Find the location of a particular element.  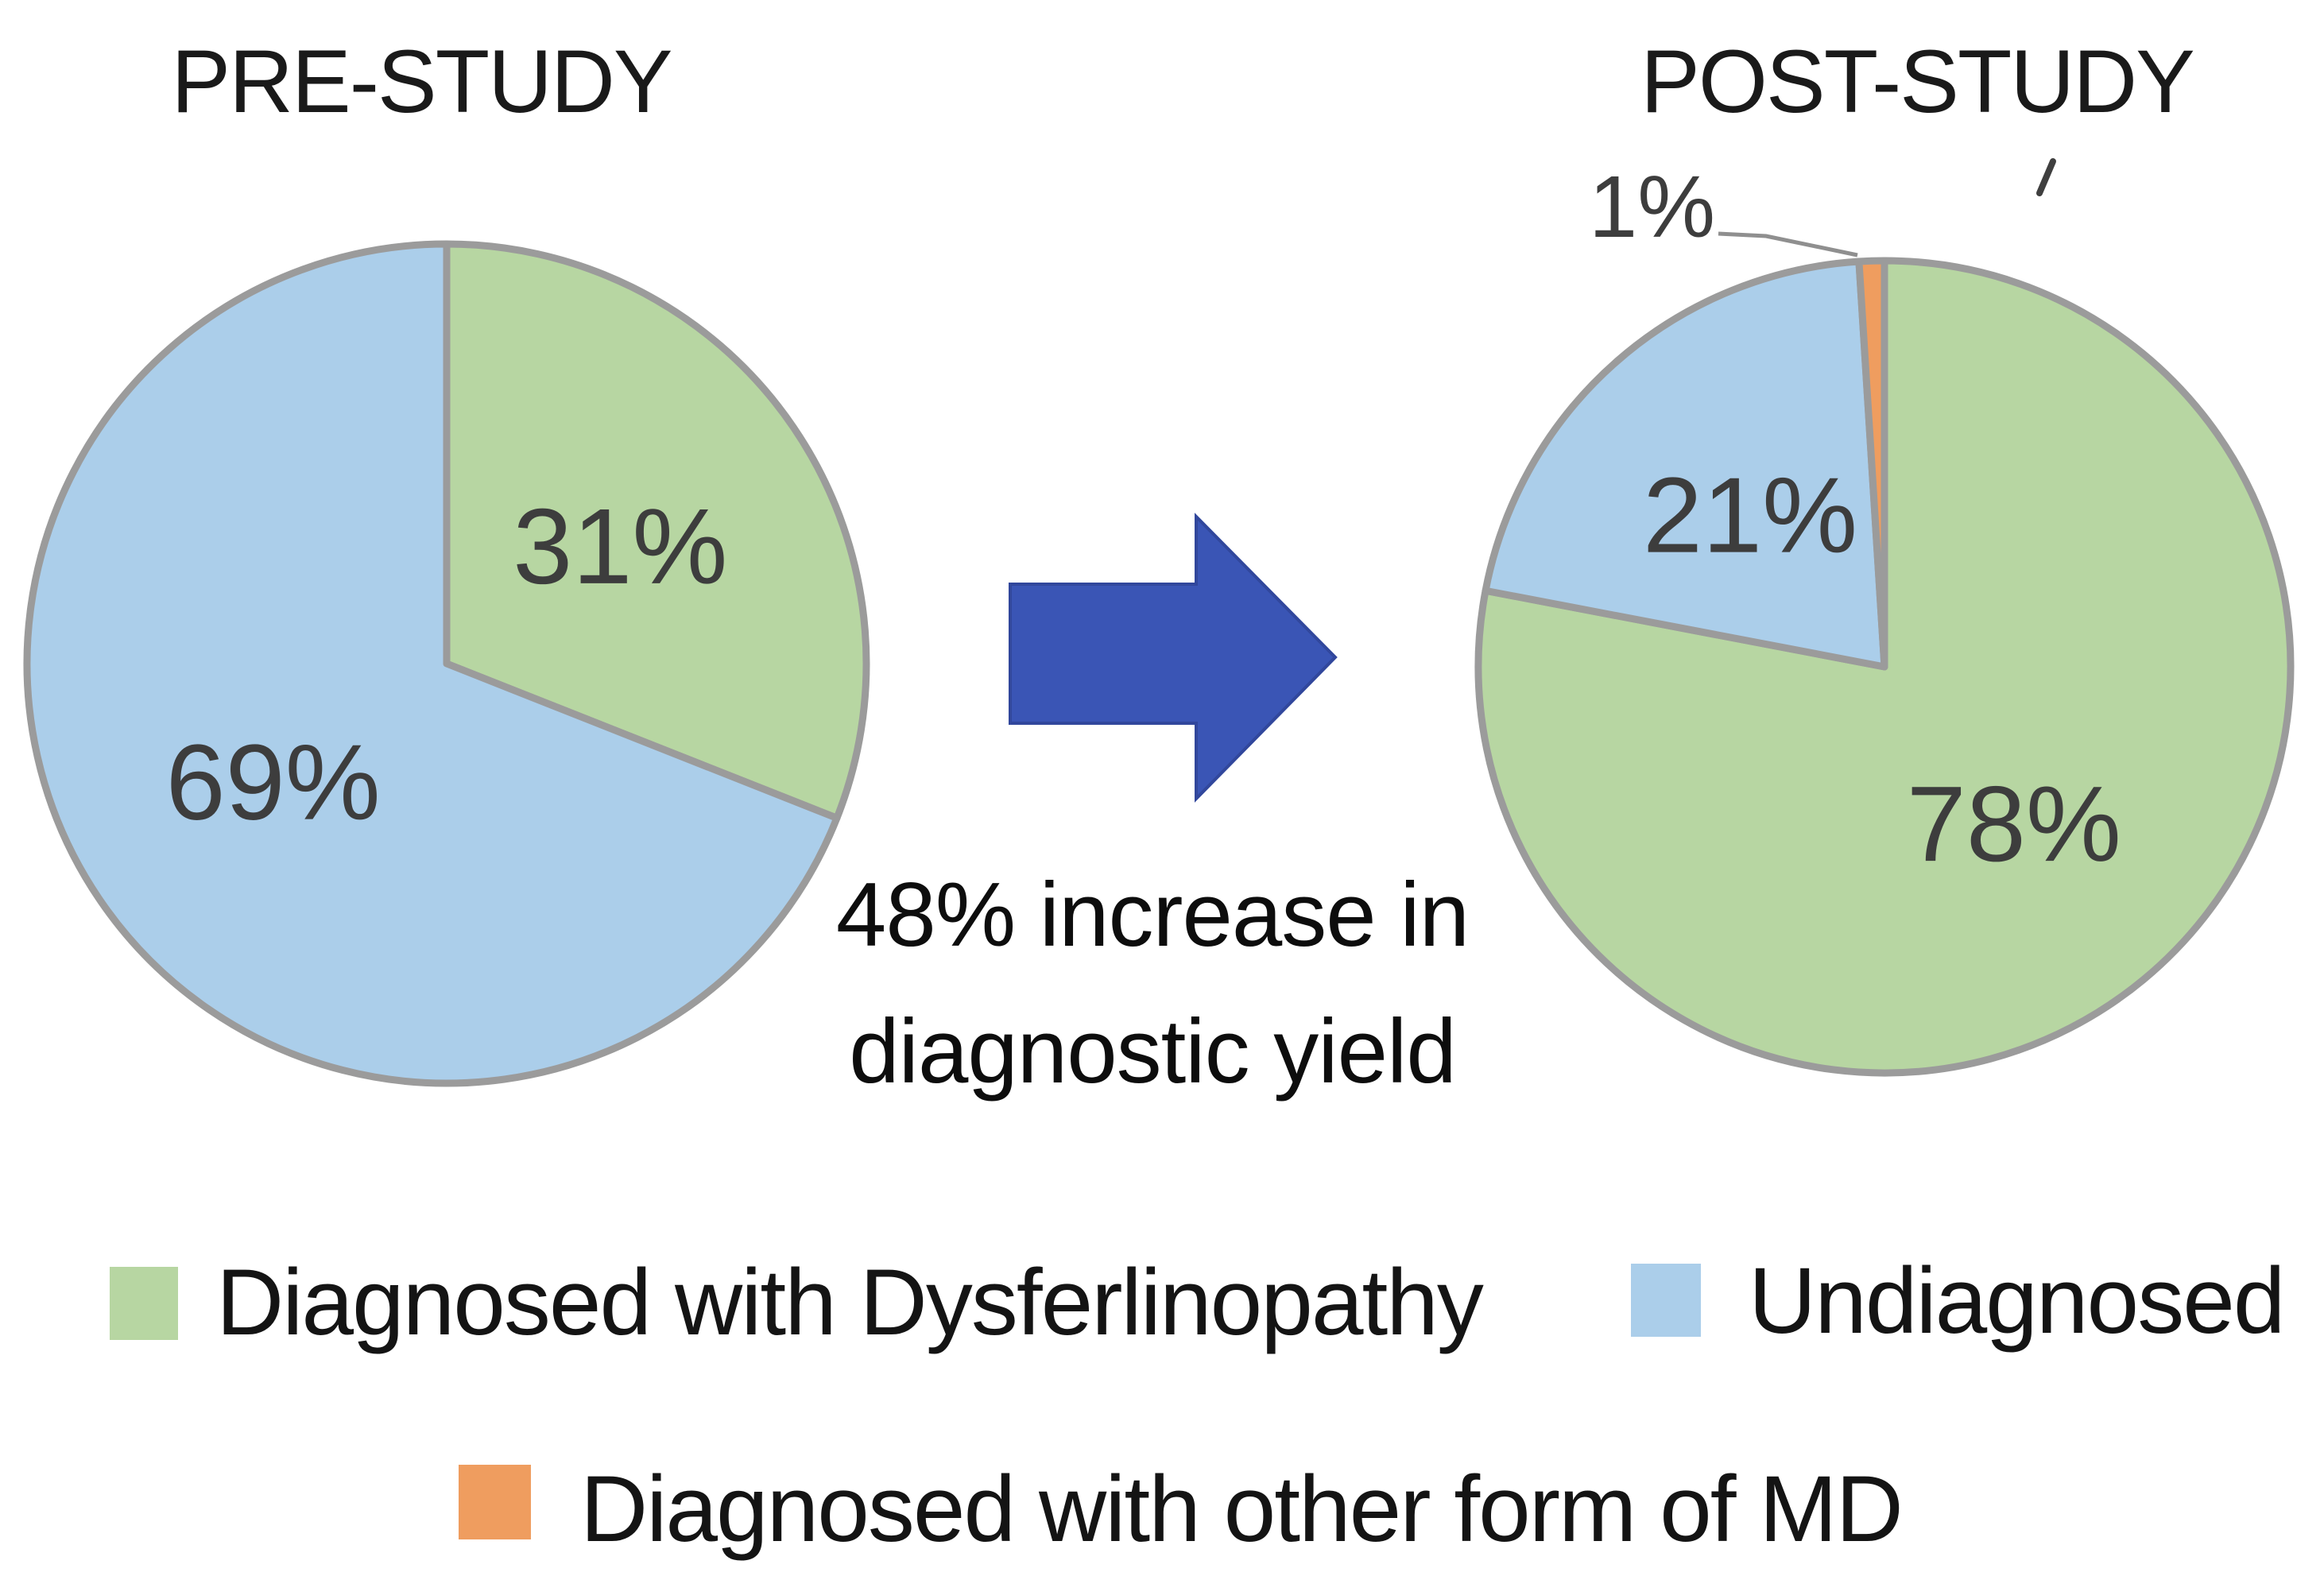

pie-value-label: 31% is located at coordinates (620, 546).